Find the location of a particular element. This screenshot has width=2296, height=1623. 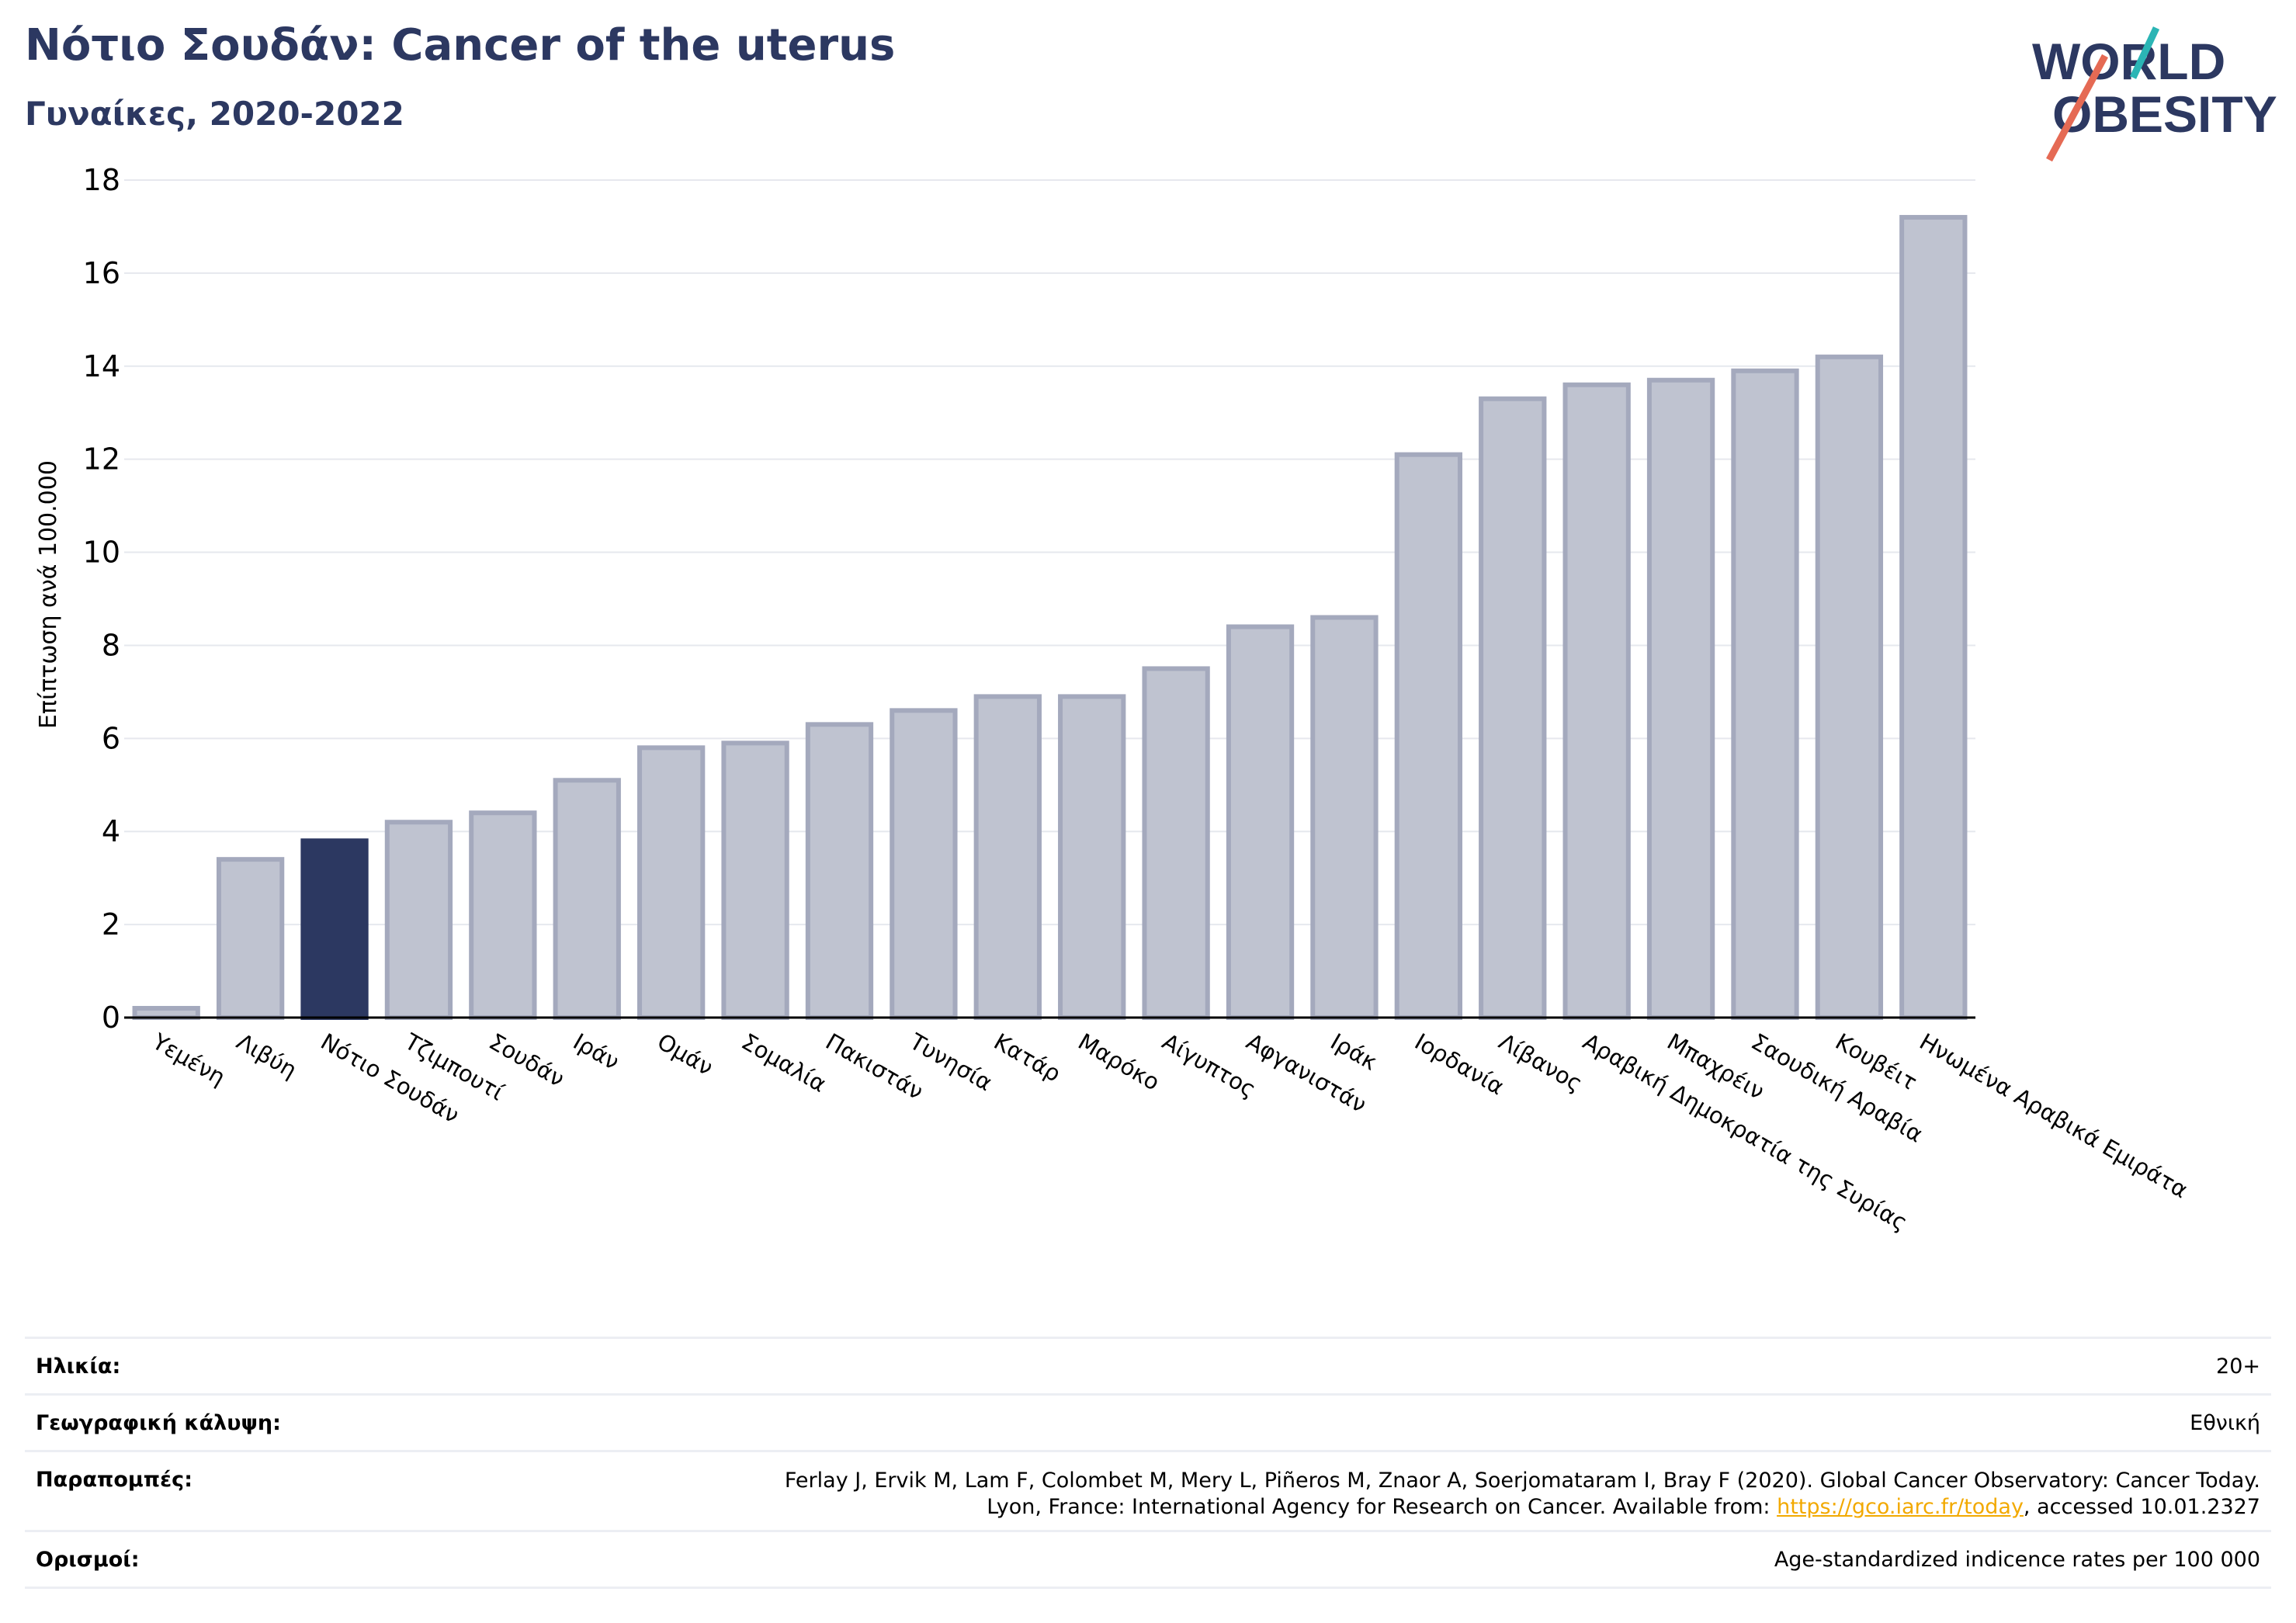

x-tick-label: Αίγυπτος is located at coordinates (1209, 1065).